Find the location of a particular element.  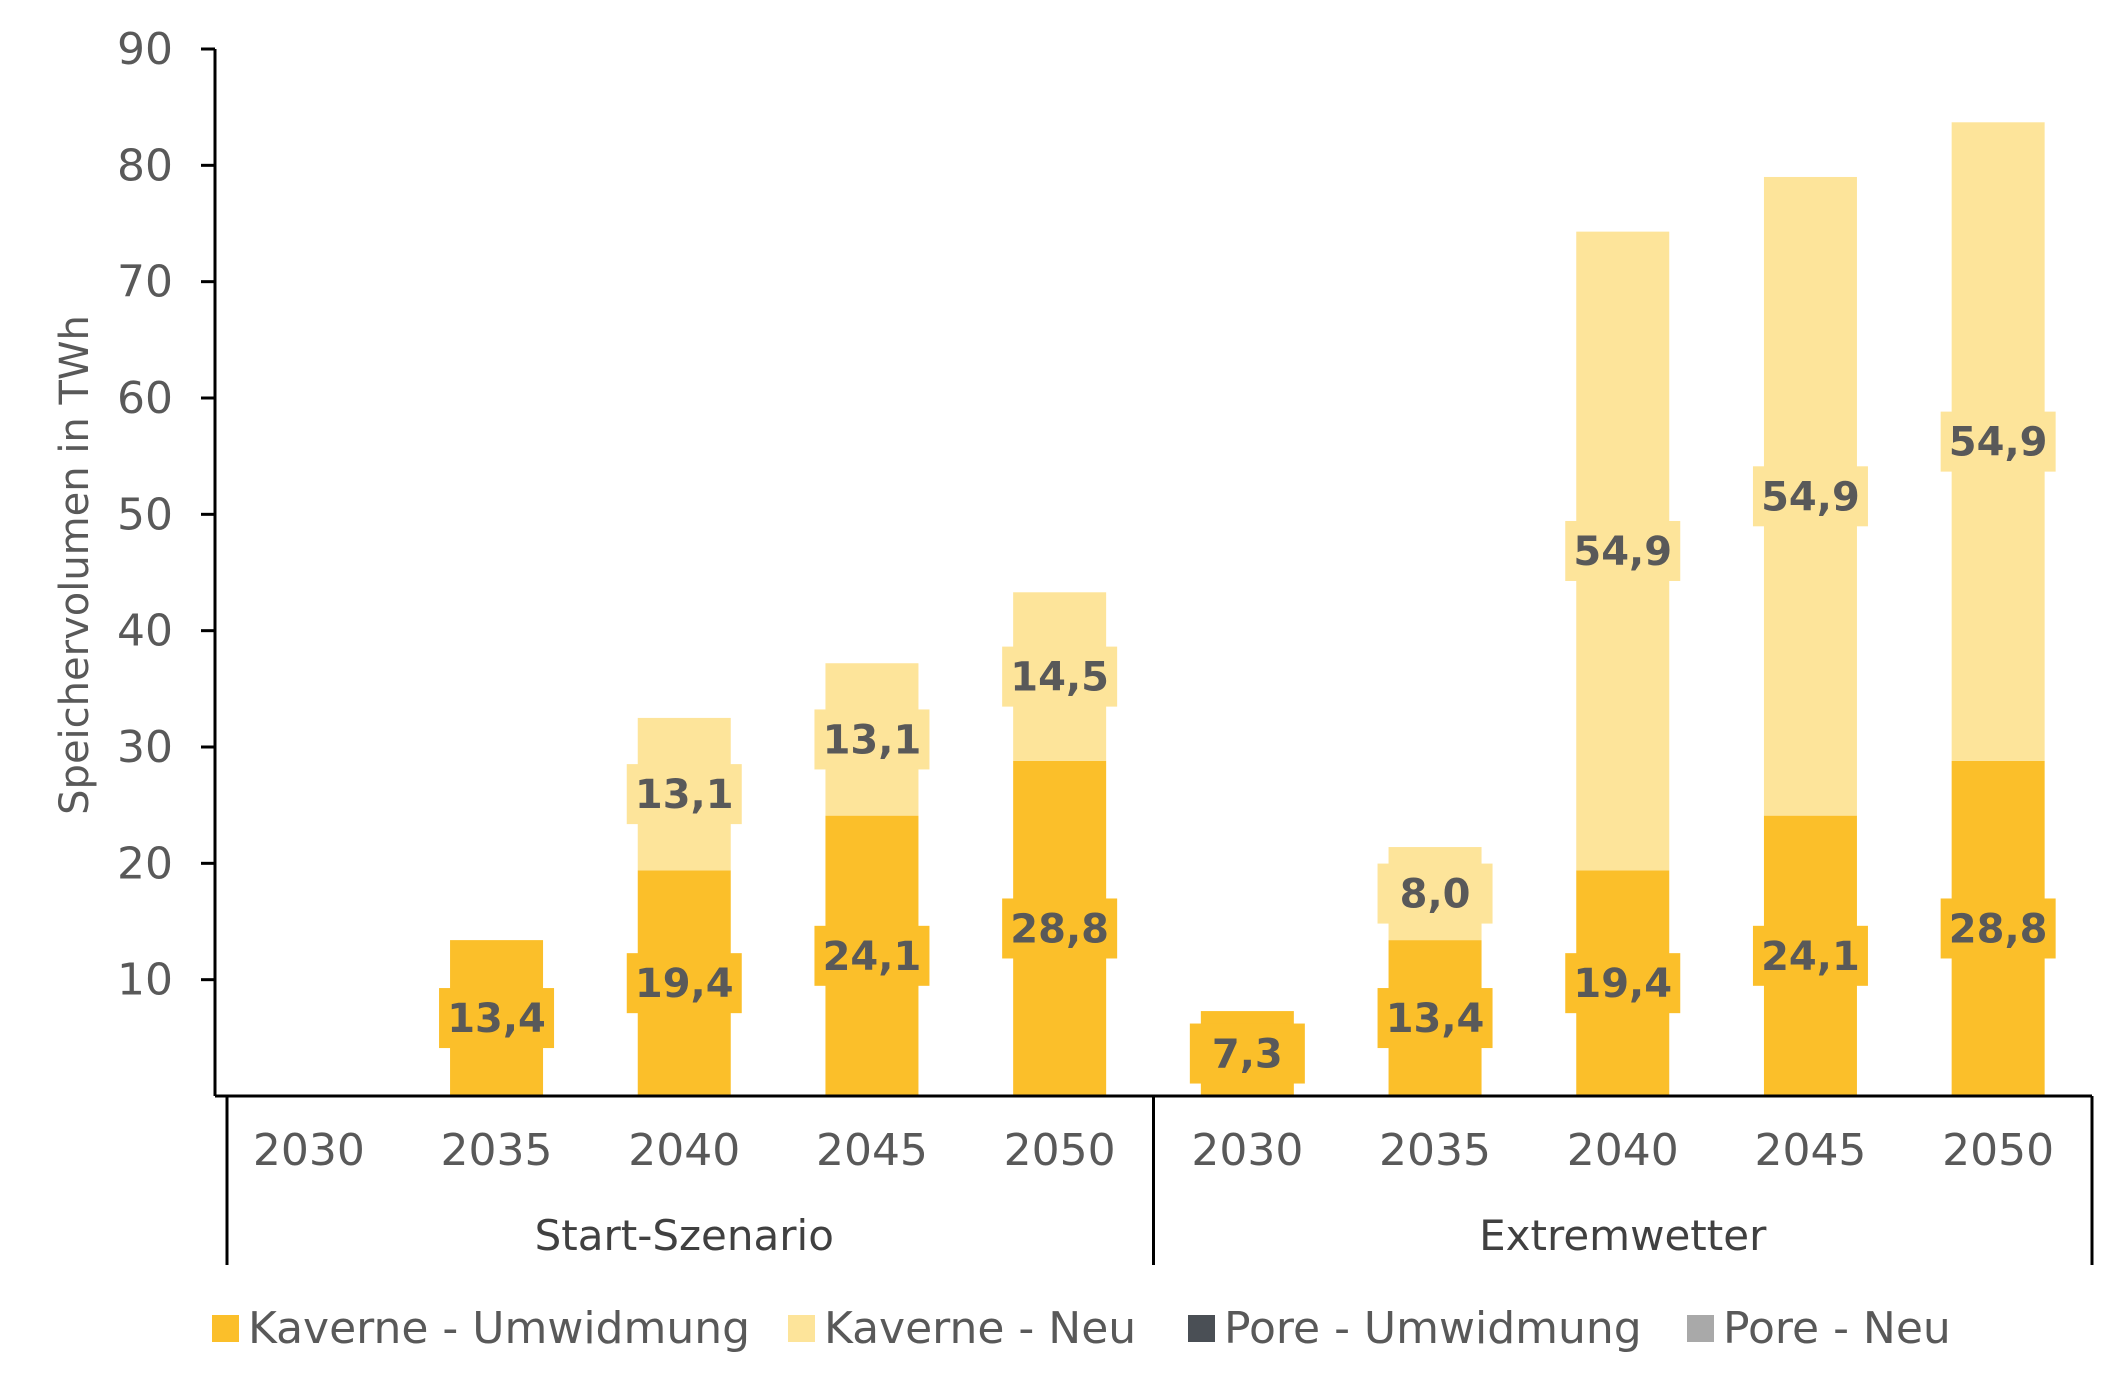

y-tick-label: 20 is located at coordinates (145, 863).